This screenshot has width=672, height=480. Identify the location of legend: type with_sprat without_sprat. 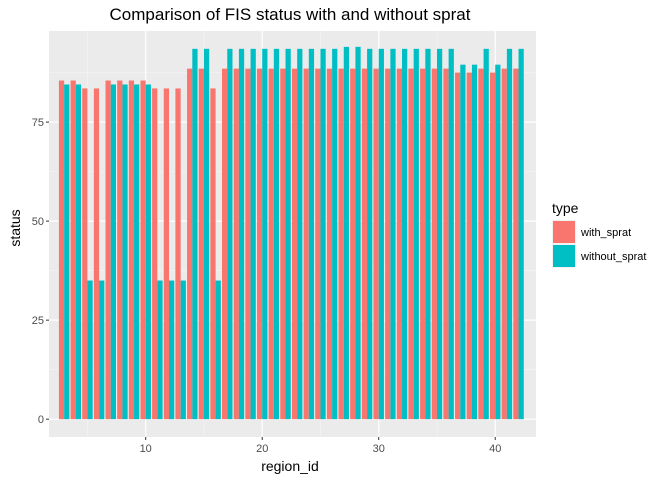
(599, 234).